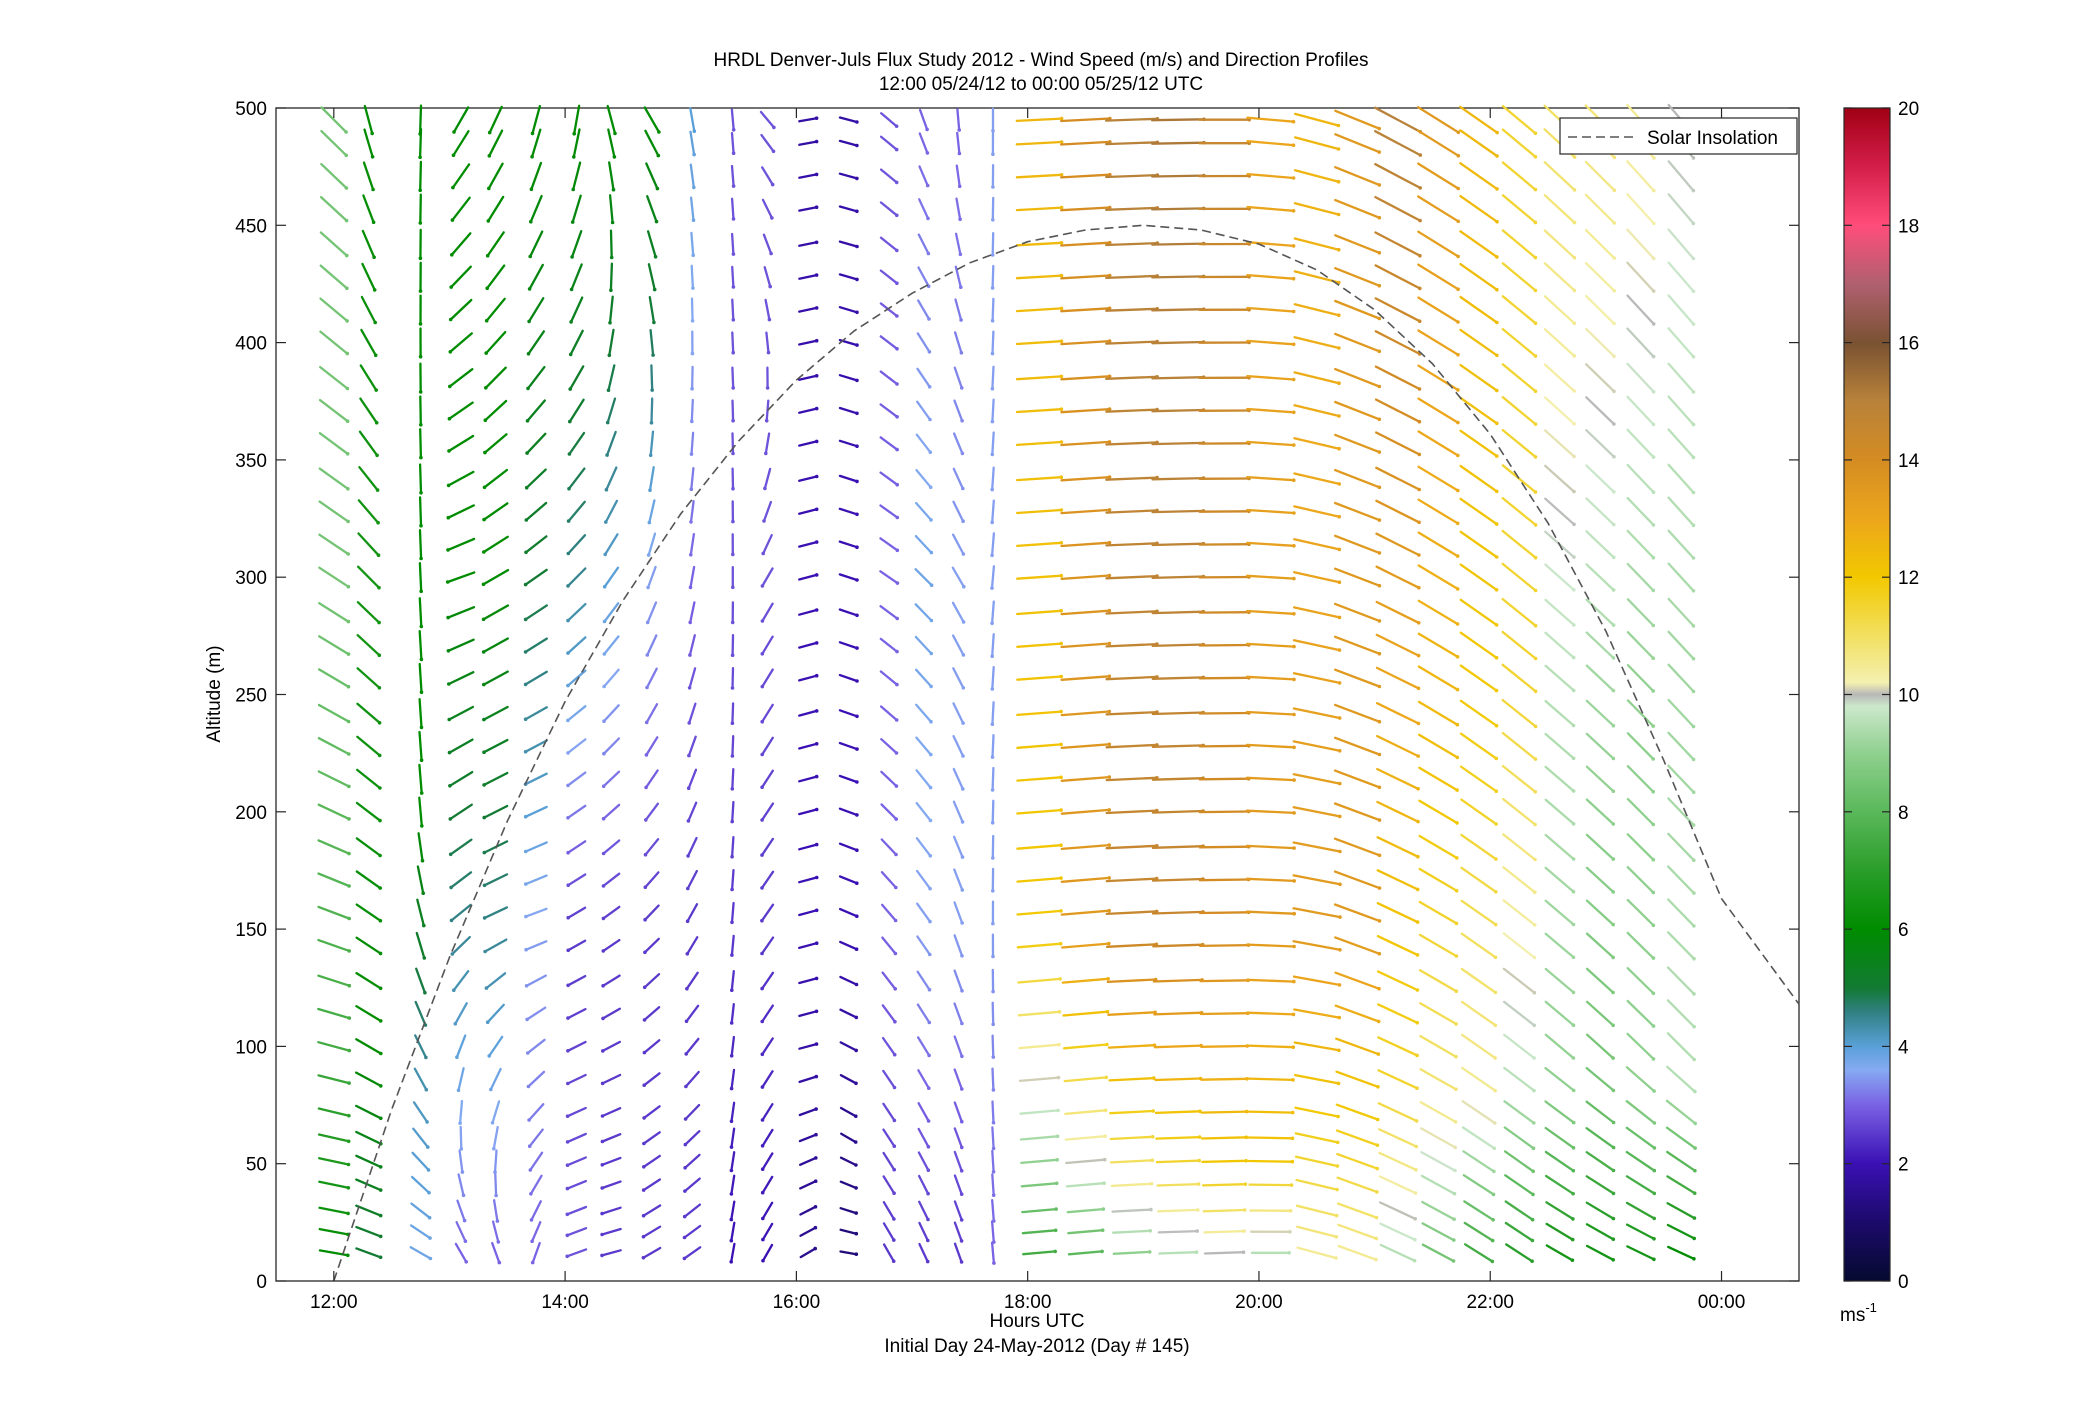 This screenshot has height=1425, width=2098. Describe the element at coordinates (1909, 461) in the screenshot. I see `colorbar-tick-label: 14` at that location.